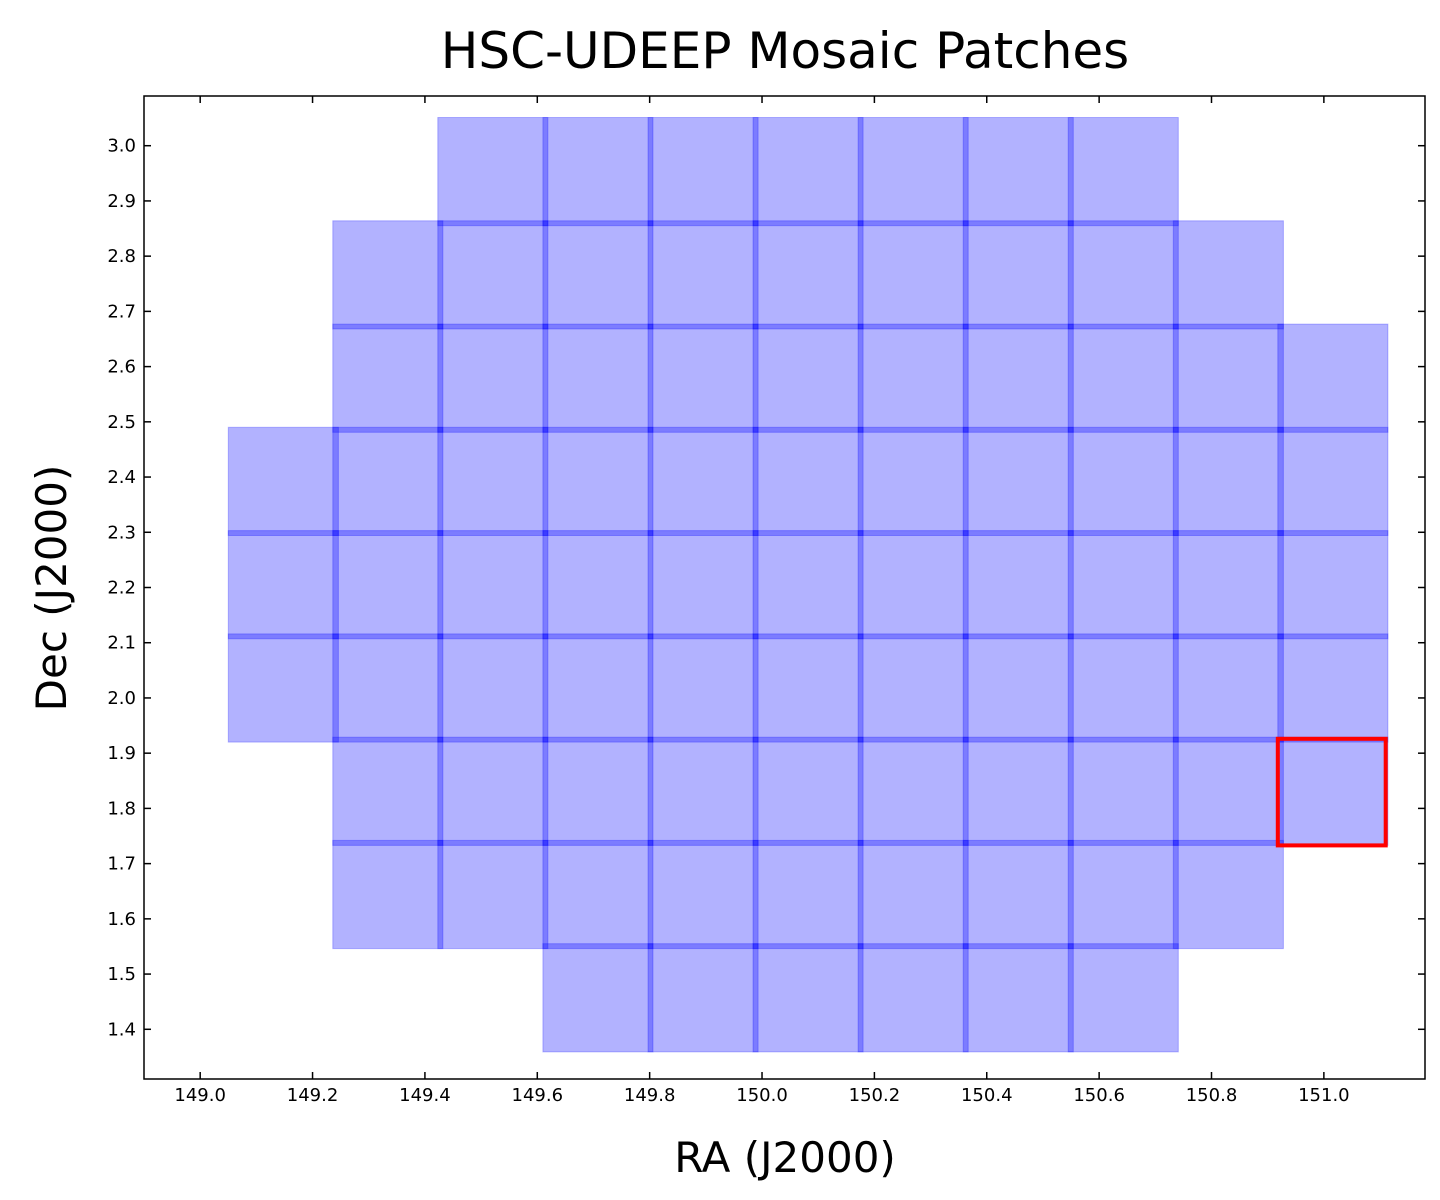  I want to click on x-tick-label: 151.0, so click(1324, 1095).